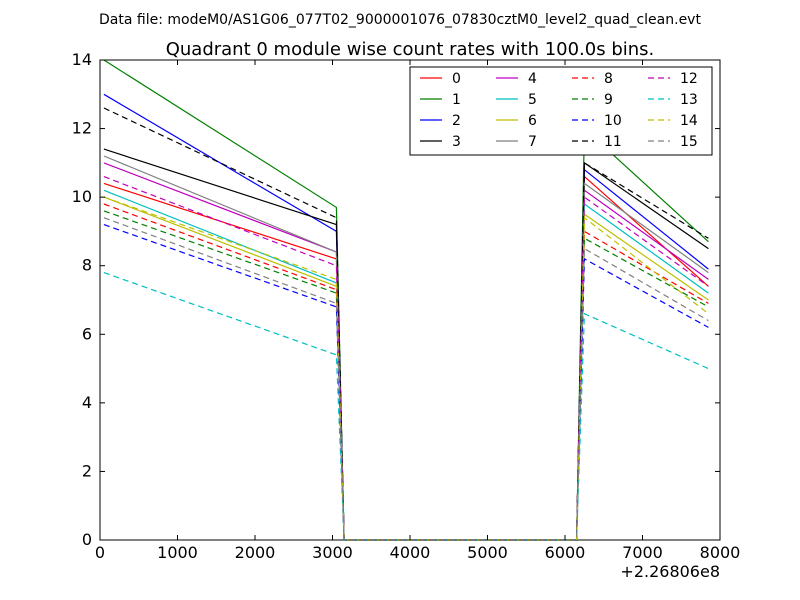  Describe the element at coordinates (82, 196) in the screenshot. I see `y-tick-label: 10` at that location.